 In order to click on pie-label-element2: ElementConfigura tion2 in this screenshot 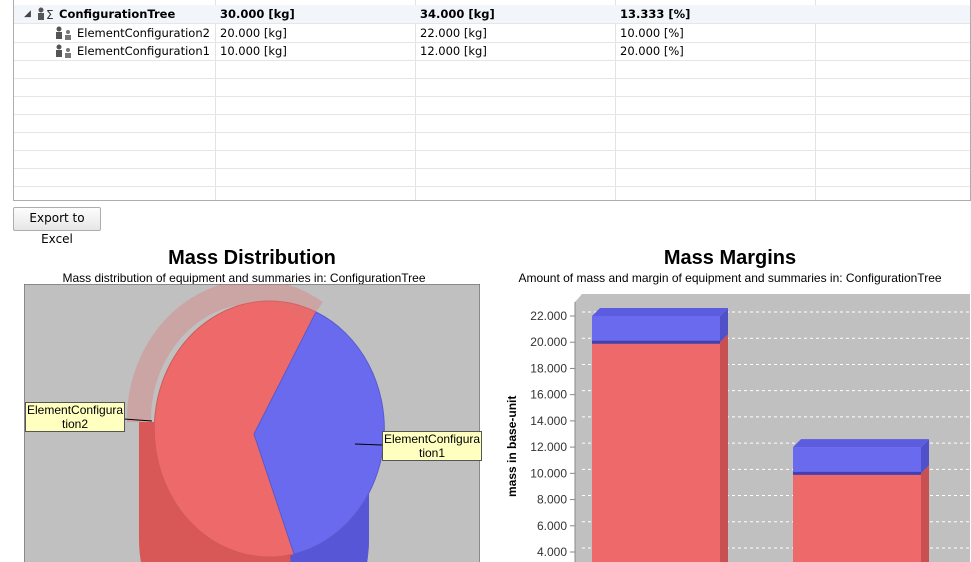, I will do `click(75, 417)`.